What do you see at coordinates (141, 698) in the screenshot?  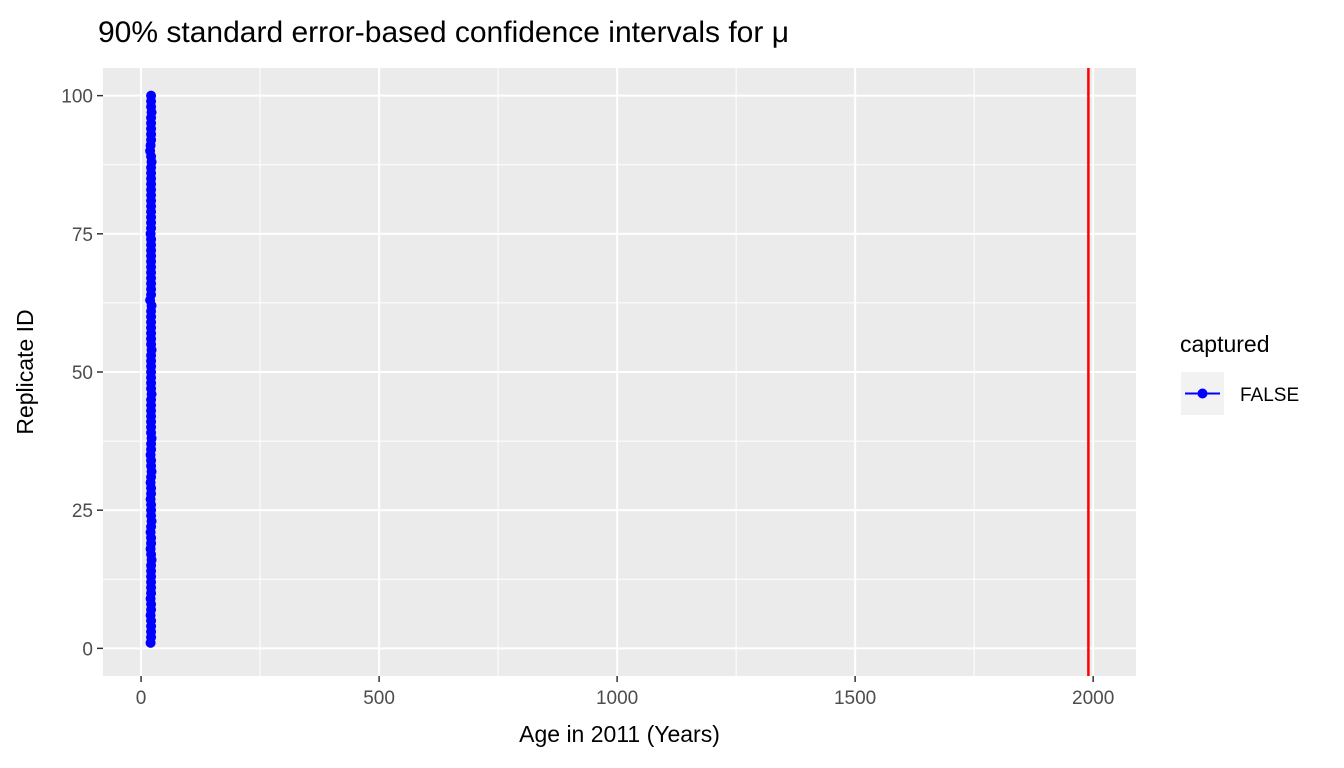 I see `x-tick-label: 0` at bounding box center [141, 698].